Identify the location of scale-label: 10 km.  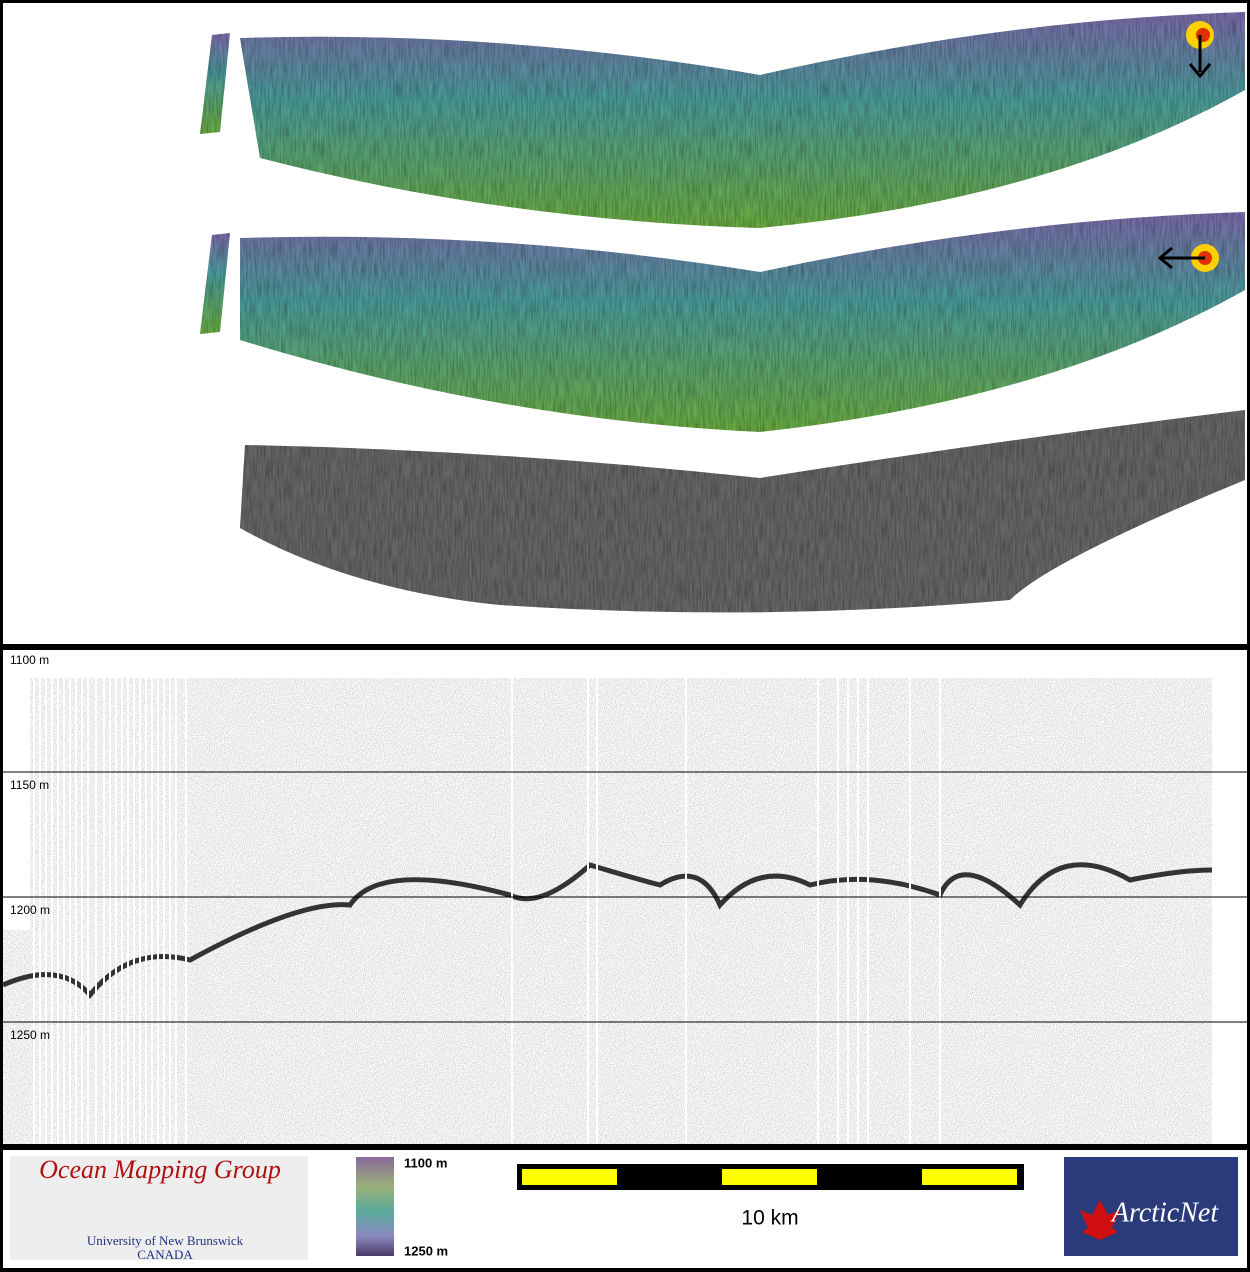
(769, 1218).